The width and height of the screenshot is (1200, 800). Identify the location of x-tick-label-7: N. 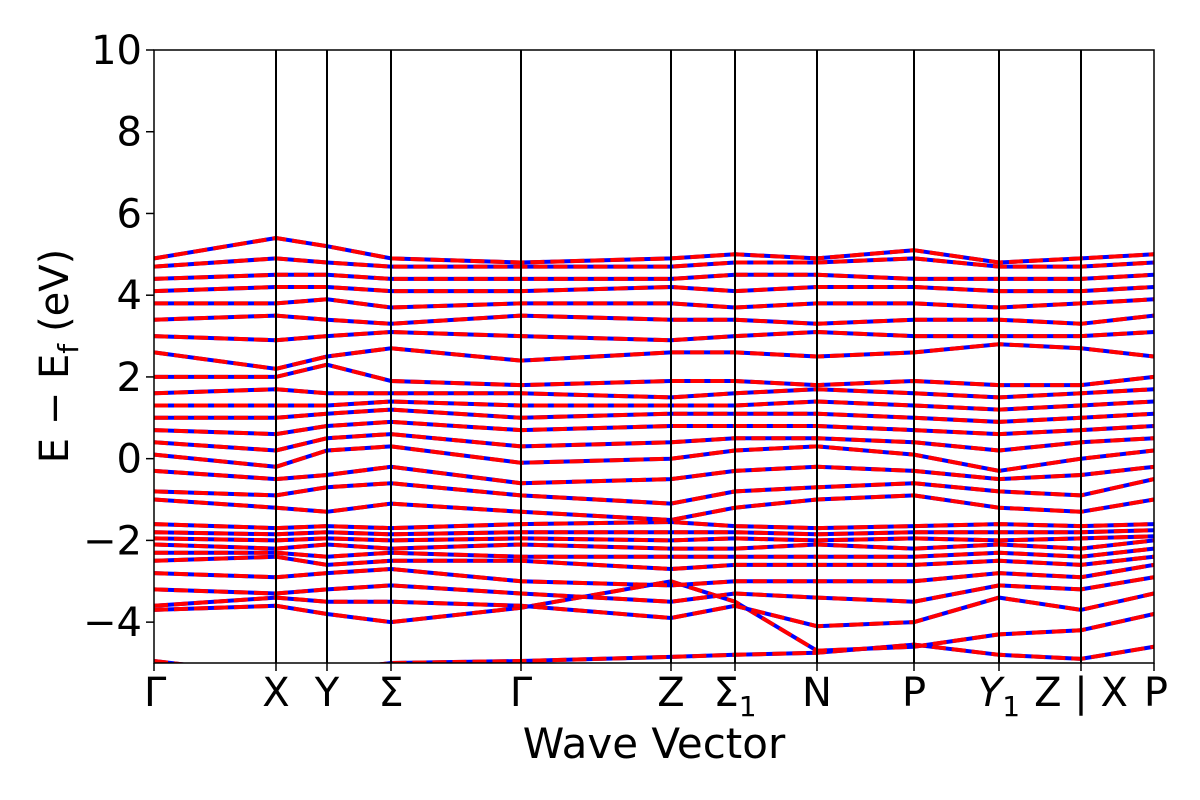
(817, 693).